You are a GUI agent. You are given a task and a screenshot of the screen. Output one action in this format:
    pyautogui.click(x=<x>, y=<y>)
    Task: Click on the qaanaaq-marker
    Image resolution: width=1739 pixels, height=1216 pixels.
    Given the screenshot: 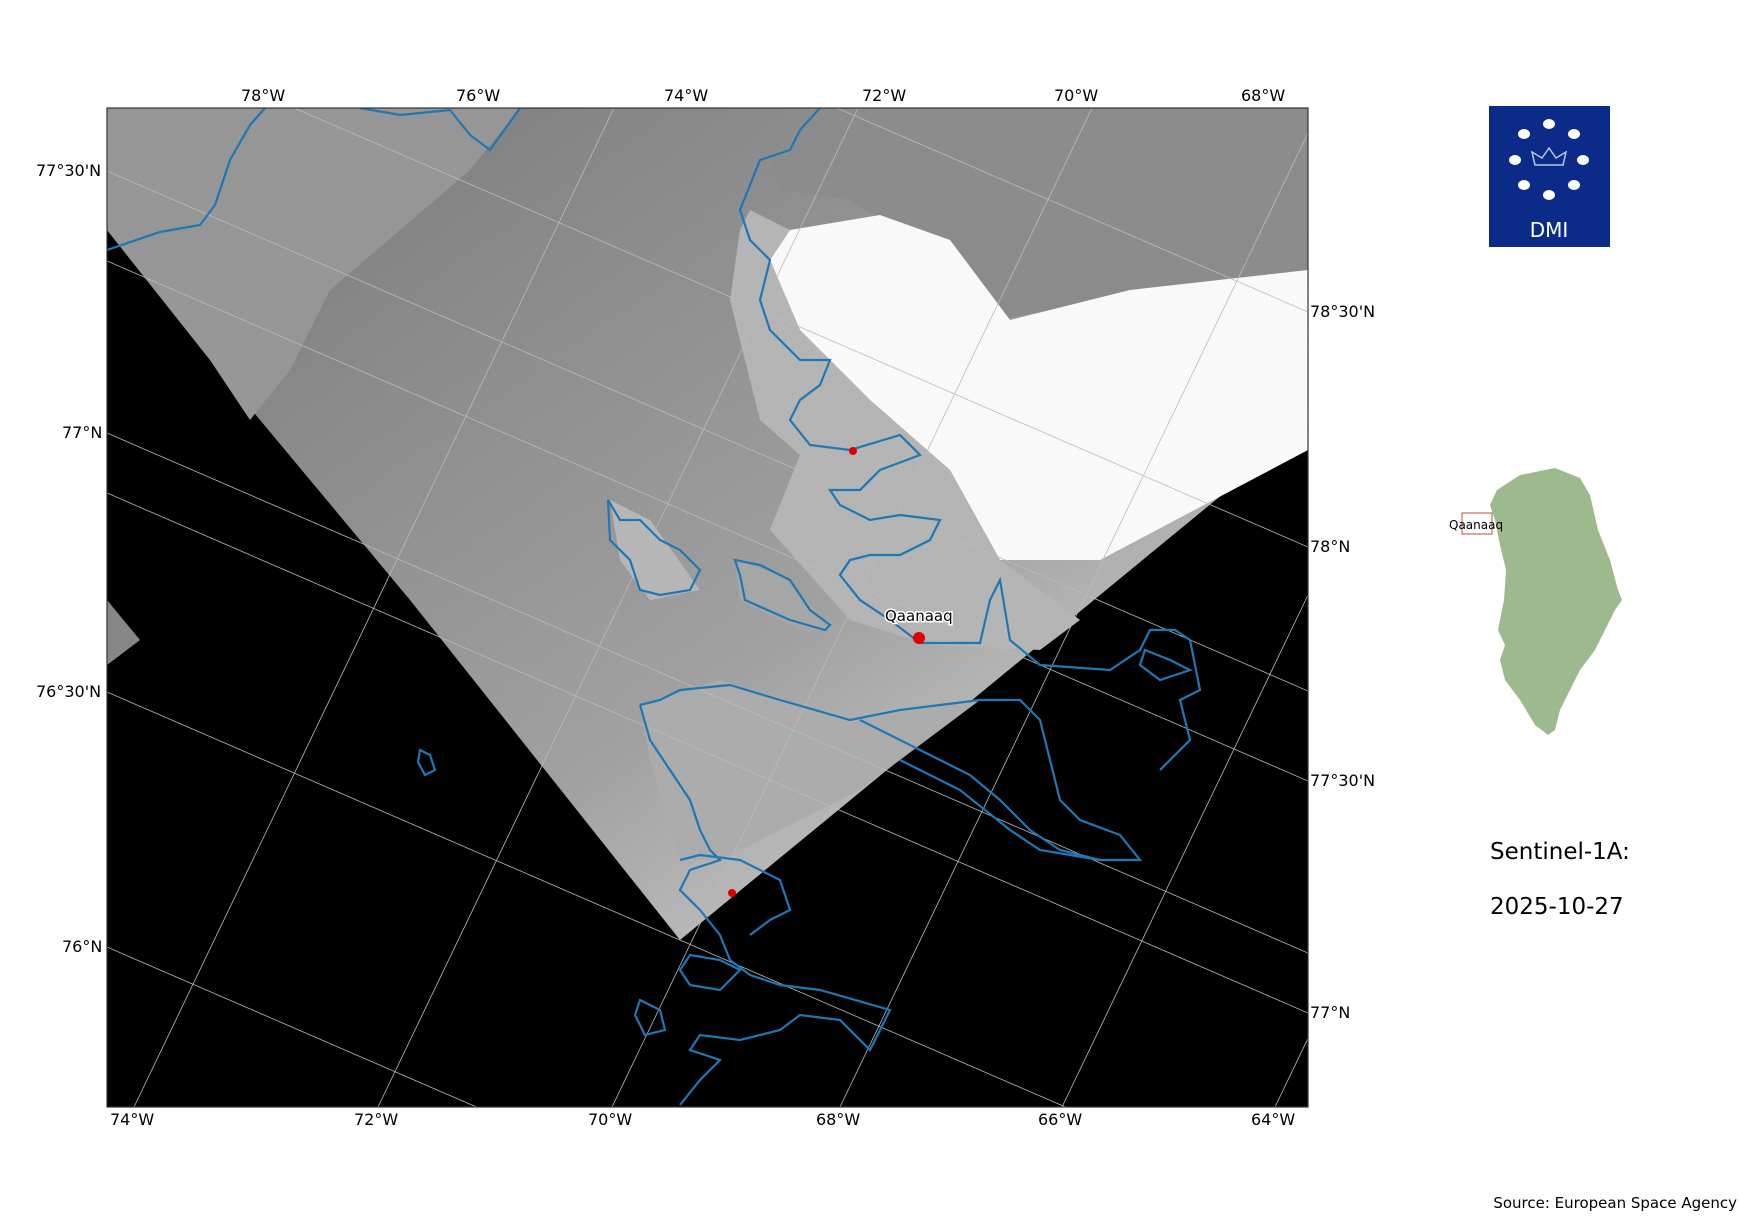 What is the action you would take?
    pyautogui.click(x=919, y=638)
    